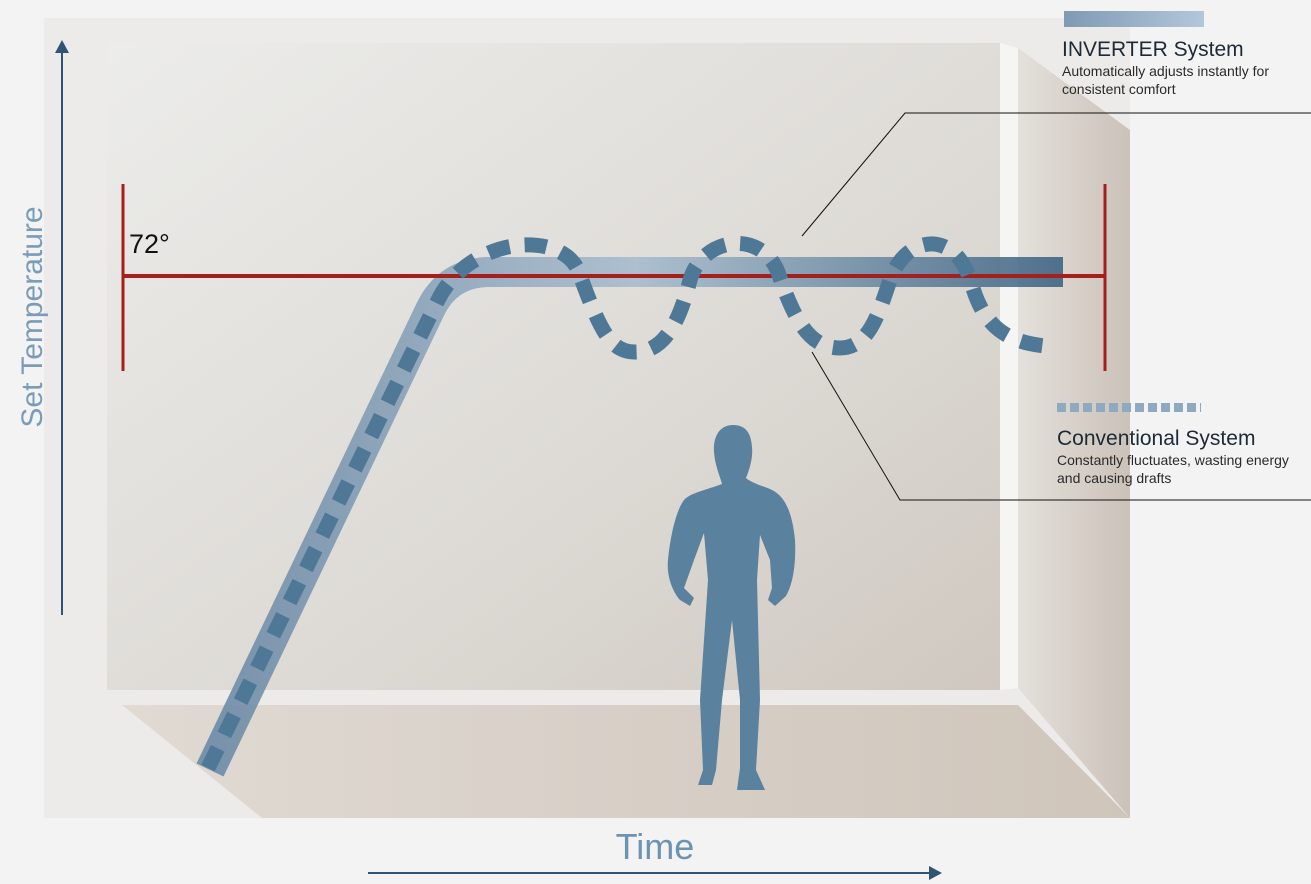  What do you see at coordinates (62, 46) in the screenshot?
I see `up-arrow-icon` at bounding box center [62, 46].